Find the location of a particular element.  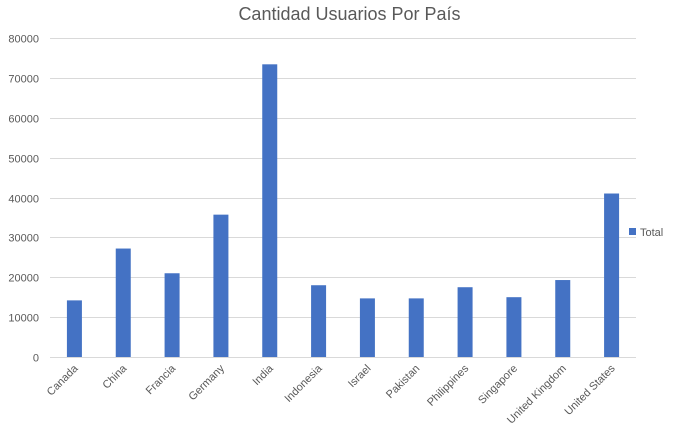

y-tick-label: 60000 is located at coordinates (23, 120).